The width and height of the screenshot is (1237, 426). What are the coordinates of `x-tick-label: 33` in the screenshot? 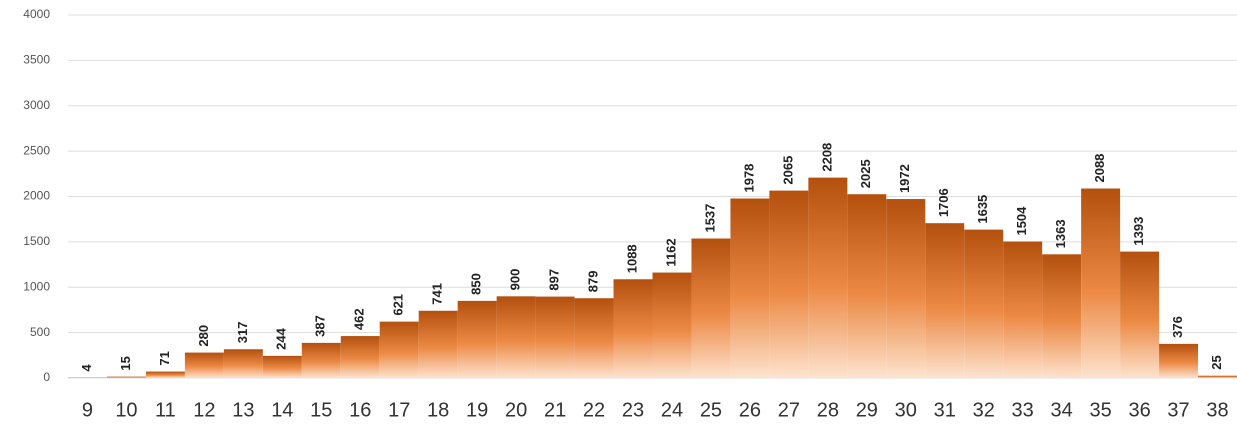 It's located at (1023, 410).